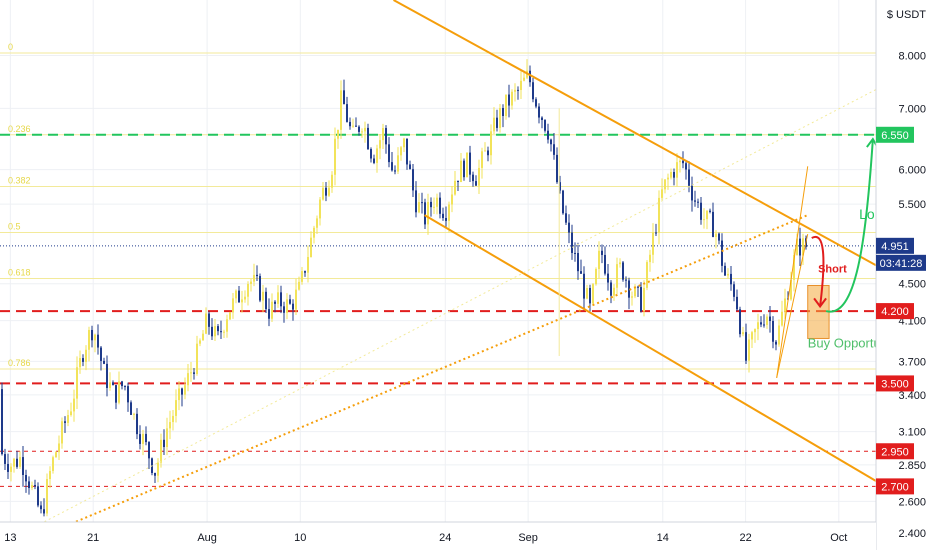 The height and width of the screenshot is (550, 932). Describe the element at coordinates (912, 502) in the screenshot. I see `price-tick-label: 2.600` at that location.